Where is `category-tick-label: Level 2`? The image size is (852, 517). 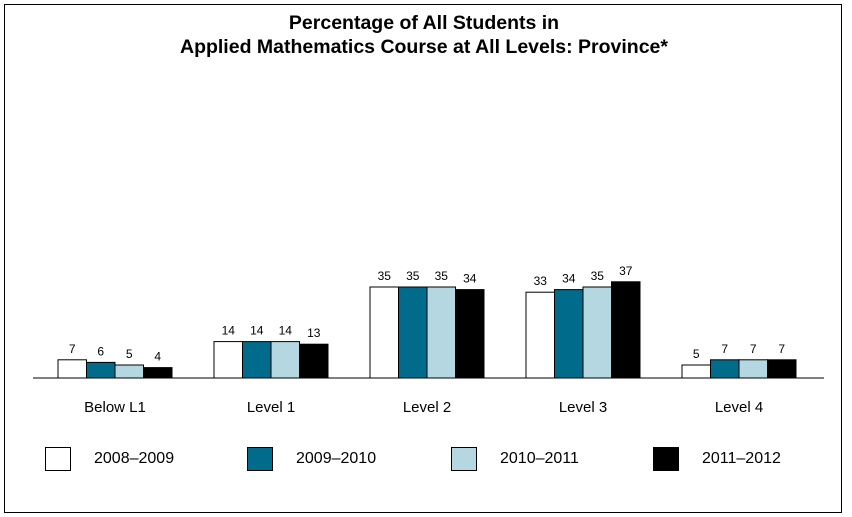 category-tick-label: Level 2 is located at coordinates (427, 407).